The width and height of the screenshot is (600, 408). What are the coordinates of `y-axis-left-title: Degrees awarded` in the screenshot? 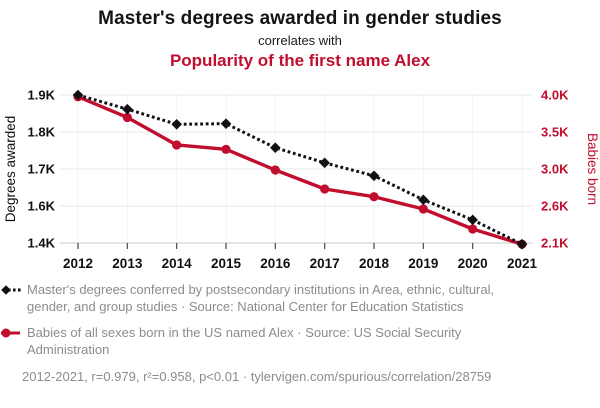 It's located at (10, 169).